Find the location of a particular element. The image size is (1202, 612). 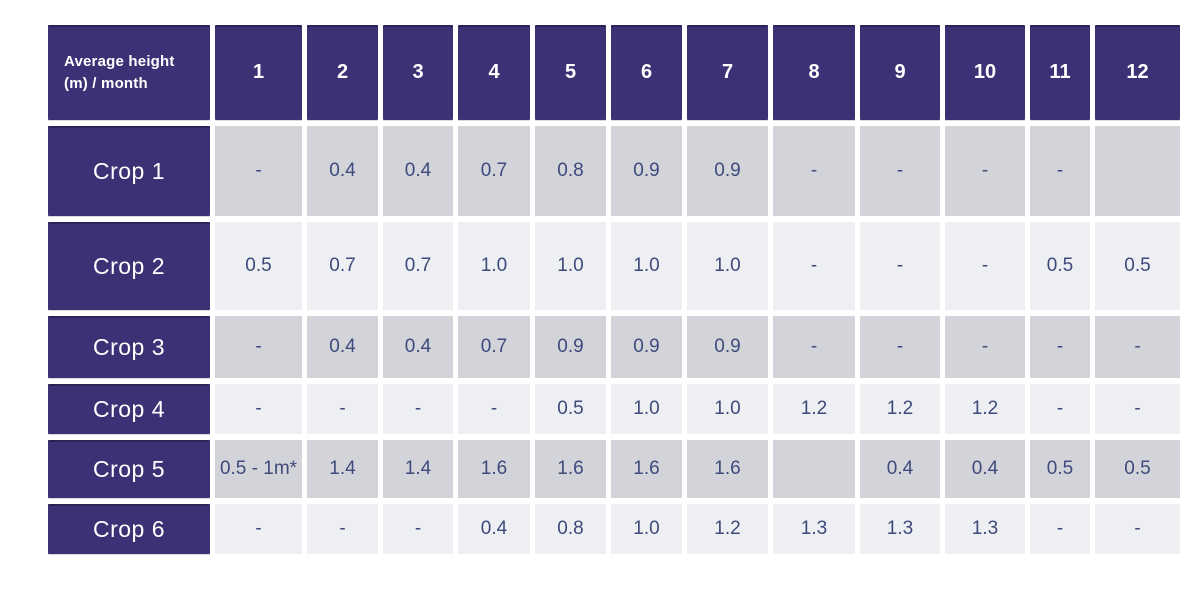

month-header: 1 is located at coordinates (258, 72).